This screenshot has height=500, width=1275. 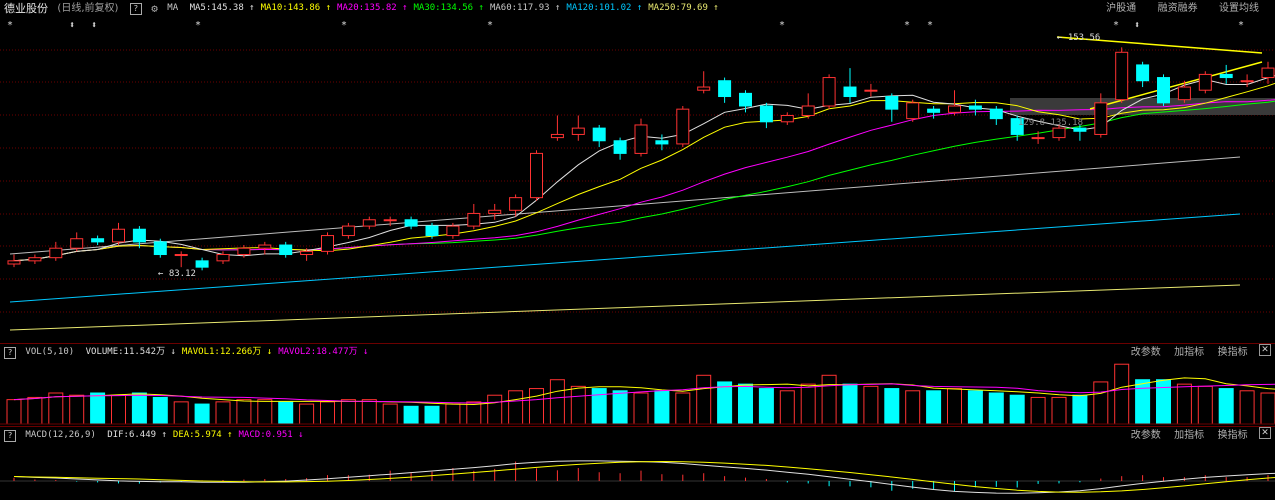 What do you see at coordinates (1137, 25) in the screenshot?
I see `event-marker: ⬍` at bounding box center [1137, 25].